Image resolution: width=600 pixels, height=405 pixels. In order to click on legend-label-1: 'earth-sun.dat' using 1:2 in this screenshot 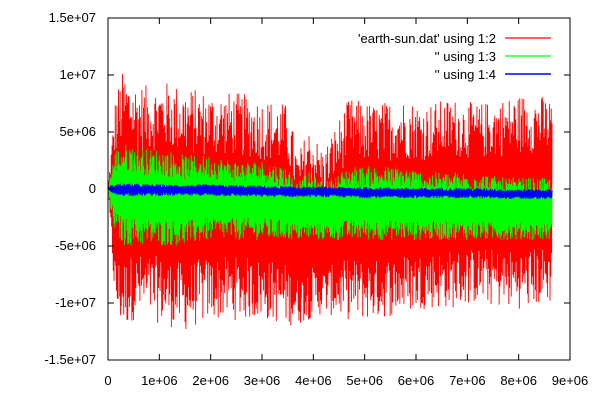, I will do `click(427, 38)`.